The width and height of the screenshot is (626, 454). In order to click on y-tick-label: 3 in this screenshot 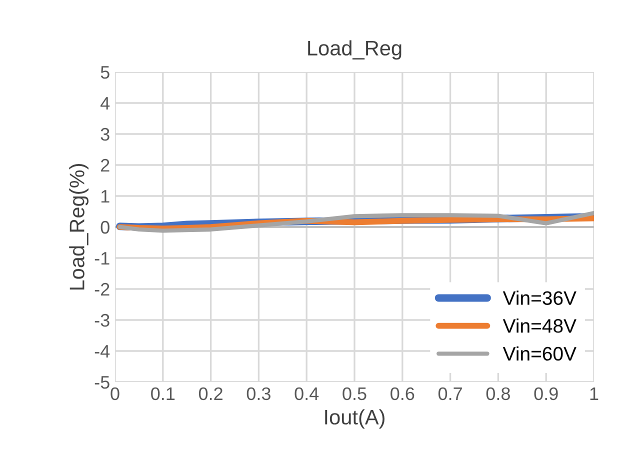, I will do `click(105, 134)`.